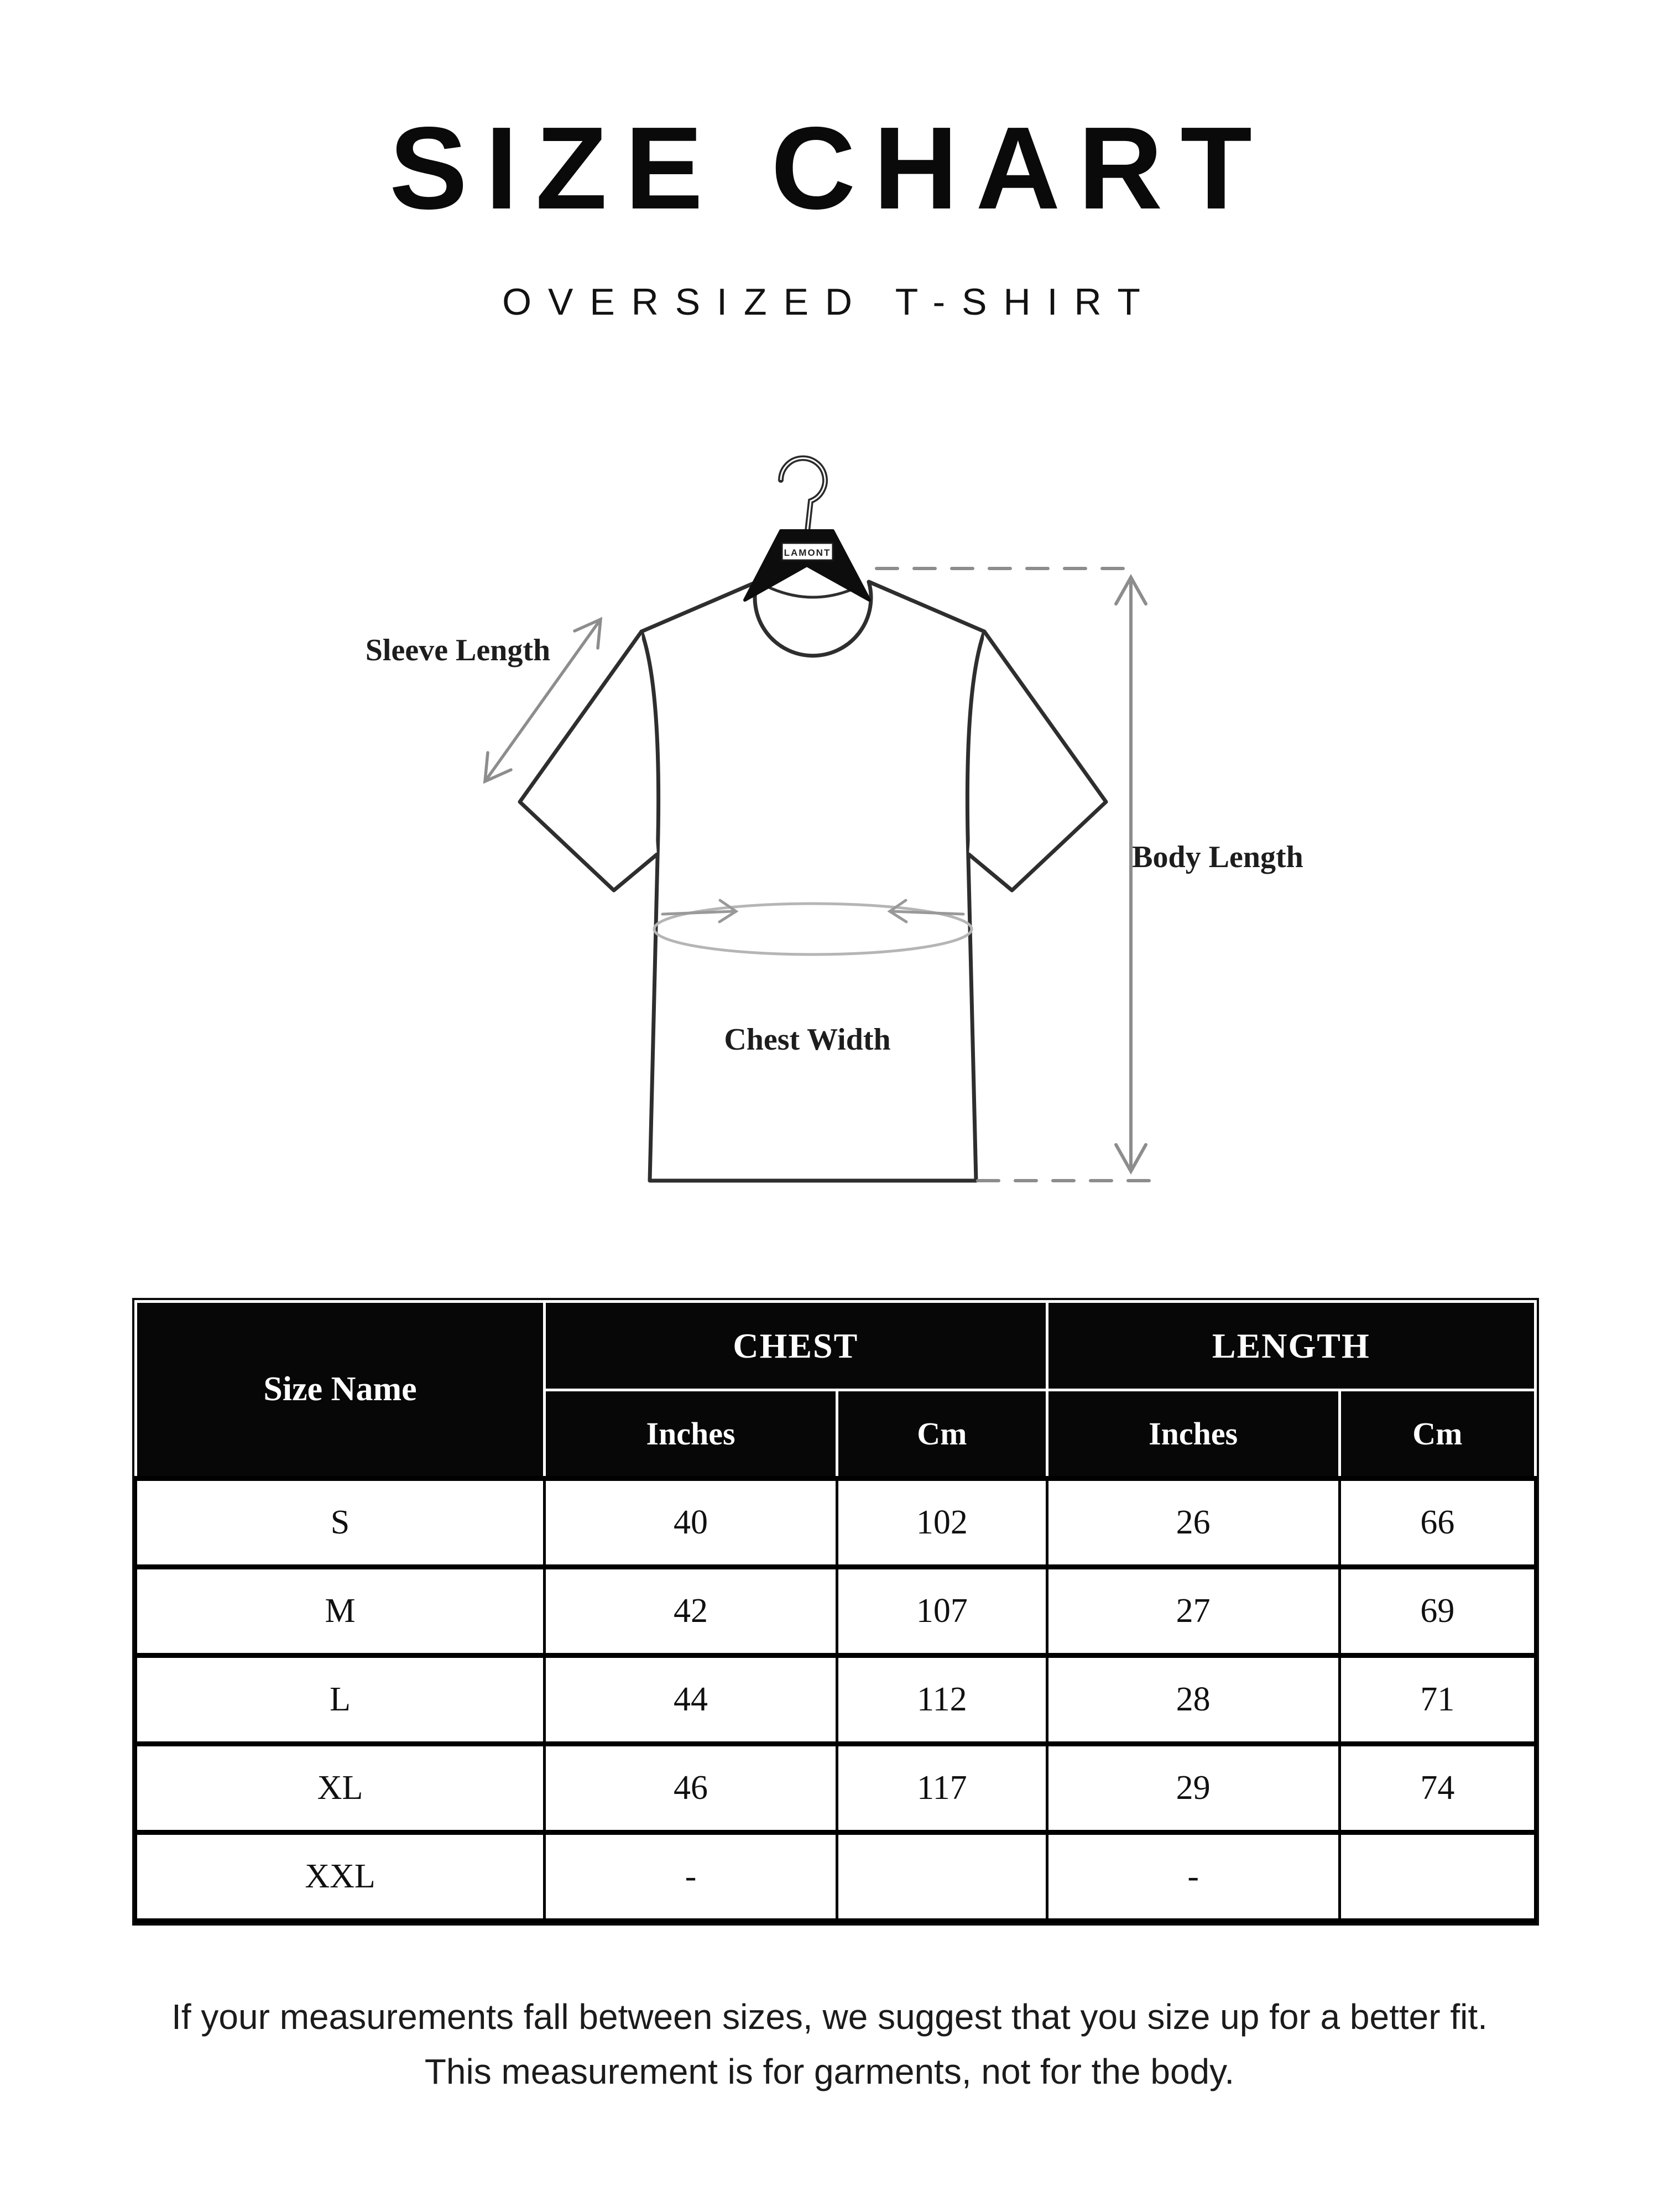  Describe the element at coordinates (942, 1523) in the screenshot. I see `cell-chest-cm: 102` at that location.